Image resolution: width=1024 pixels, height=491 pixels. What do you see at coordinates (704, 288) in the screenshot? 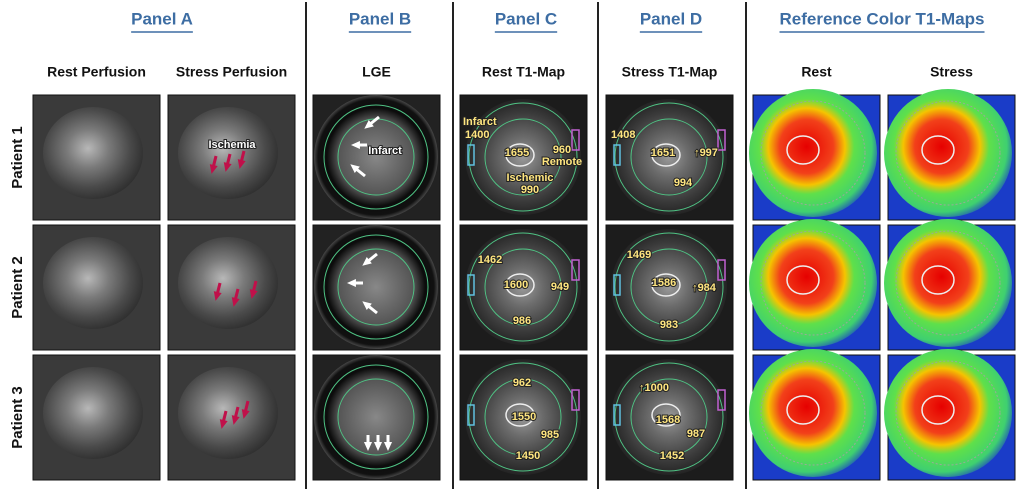
I see `annotation: ↑984` at bounding box center [704, 288].